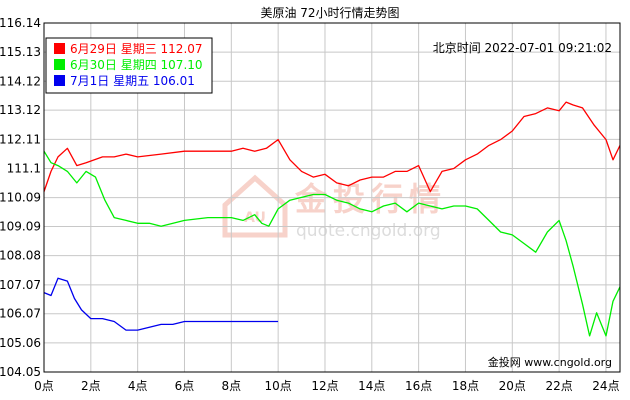 This screenshot has height=400, width=630. What do you see at coordinates (324, 386) in the screenshot?
I see `x-tick-label: 12点` at bounding box center [324, 386].